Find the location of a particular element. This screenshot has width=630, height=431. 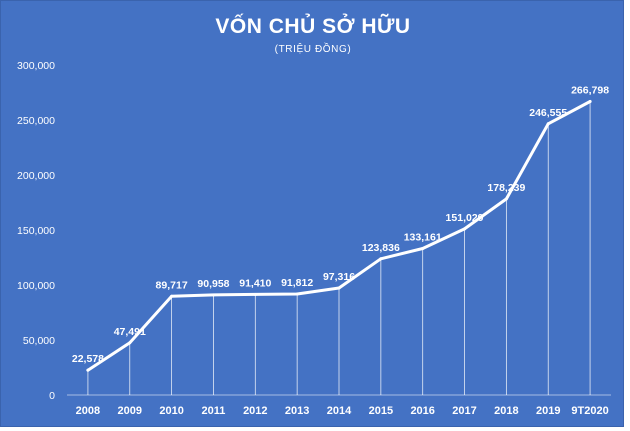

data-label: 91,812 is located at coordinates (297, 283).